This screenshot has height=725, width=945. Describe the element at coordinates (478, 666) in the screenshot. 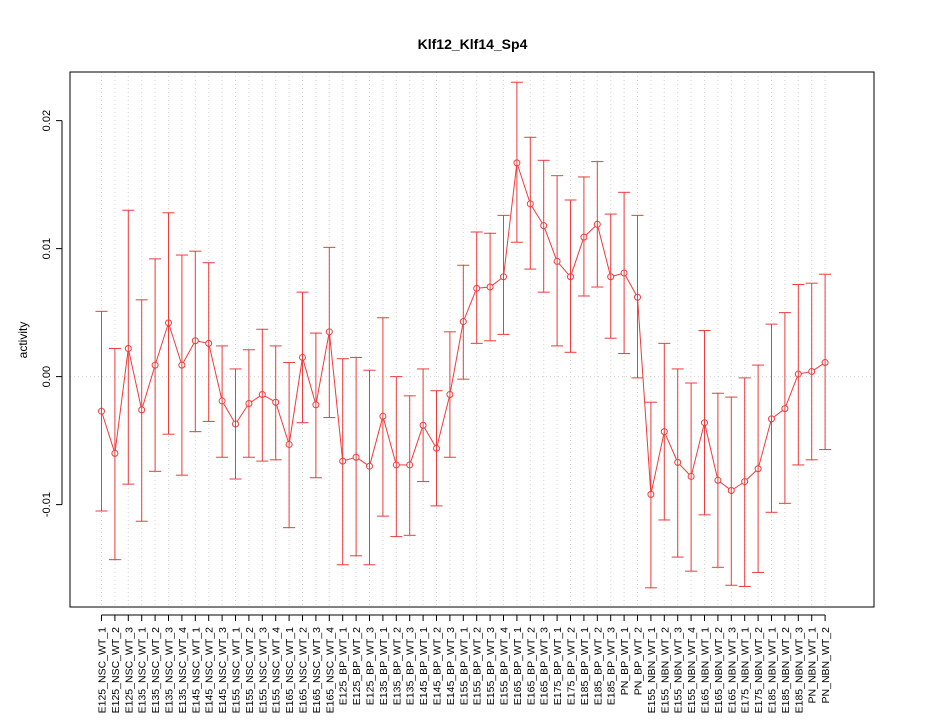

I see `x-tick-label: E155_BP_WT_2` at that location.